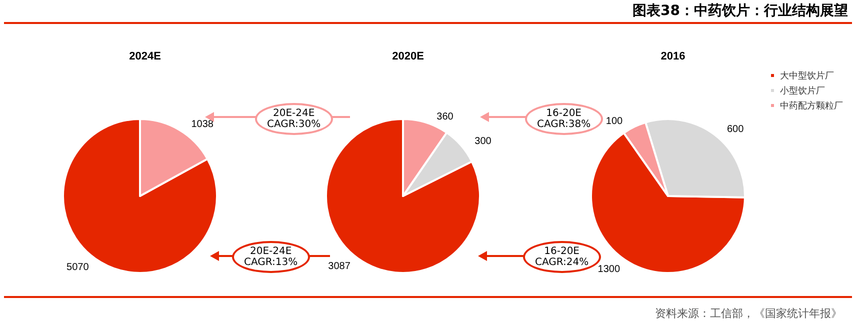 This screenshot has width=856, height=327. Describe the element at coordinates (483, 142) in the screenshot. I see `data-label: 300` at that location.